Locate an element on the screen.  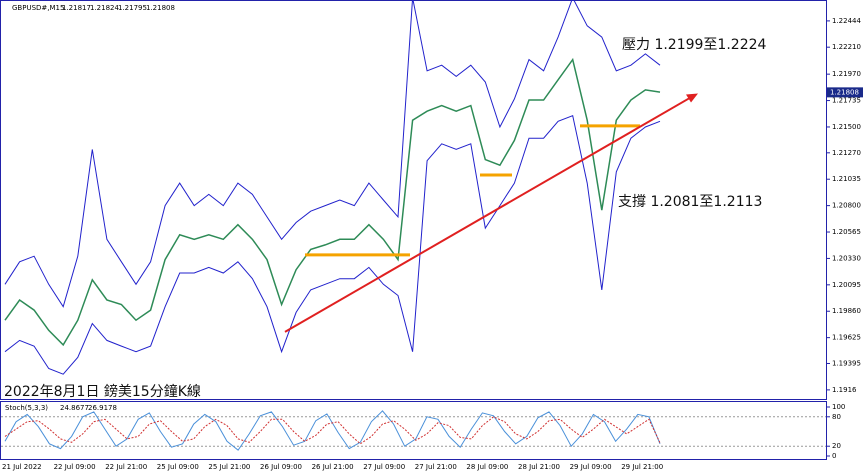
x-tick-label: 22 Jul 09:00 is located at coordinates (75, 467).